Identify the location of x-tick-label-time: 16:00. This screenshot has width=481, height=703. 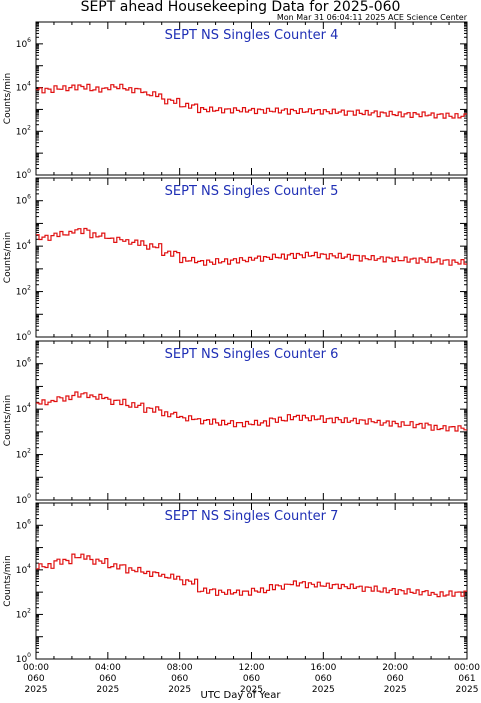
(323, 668).